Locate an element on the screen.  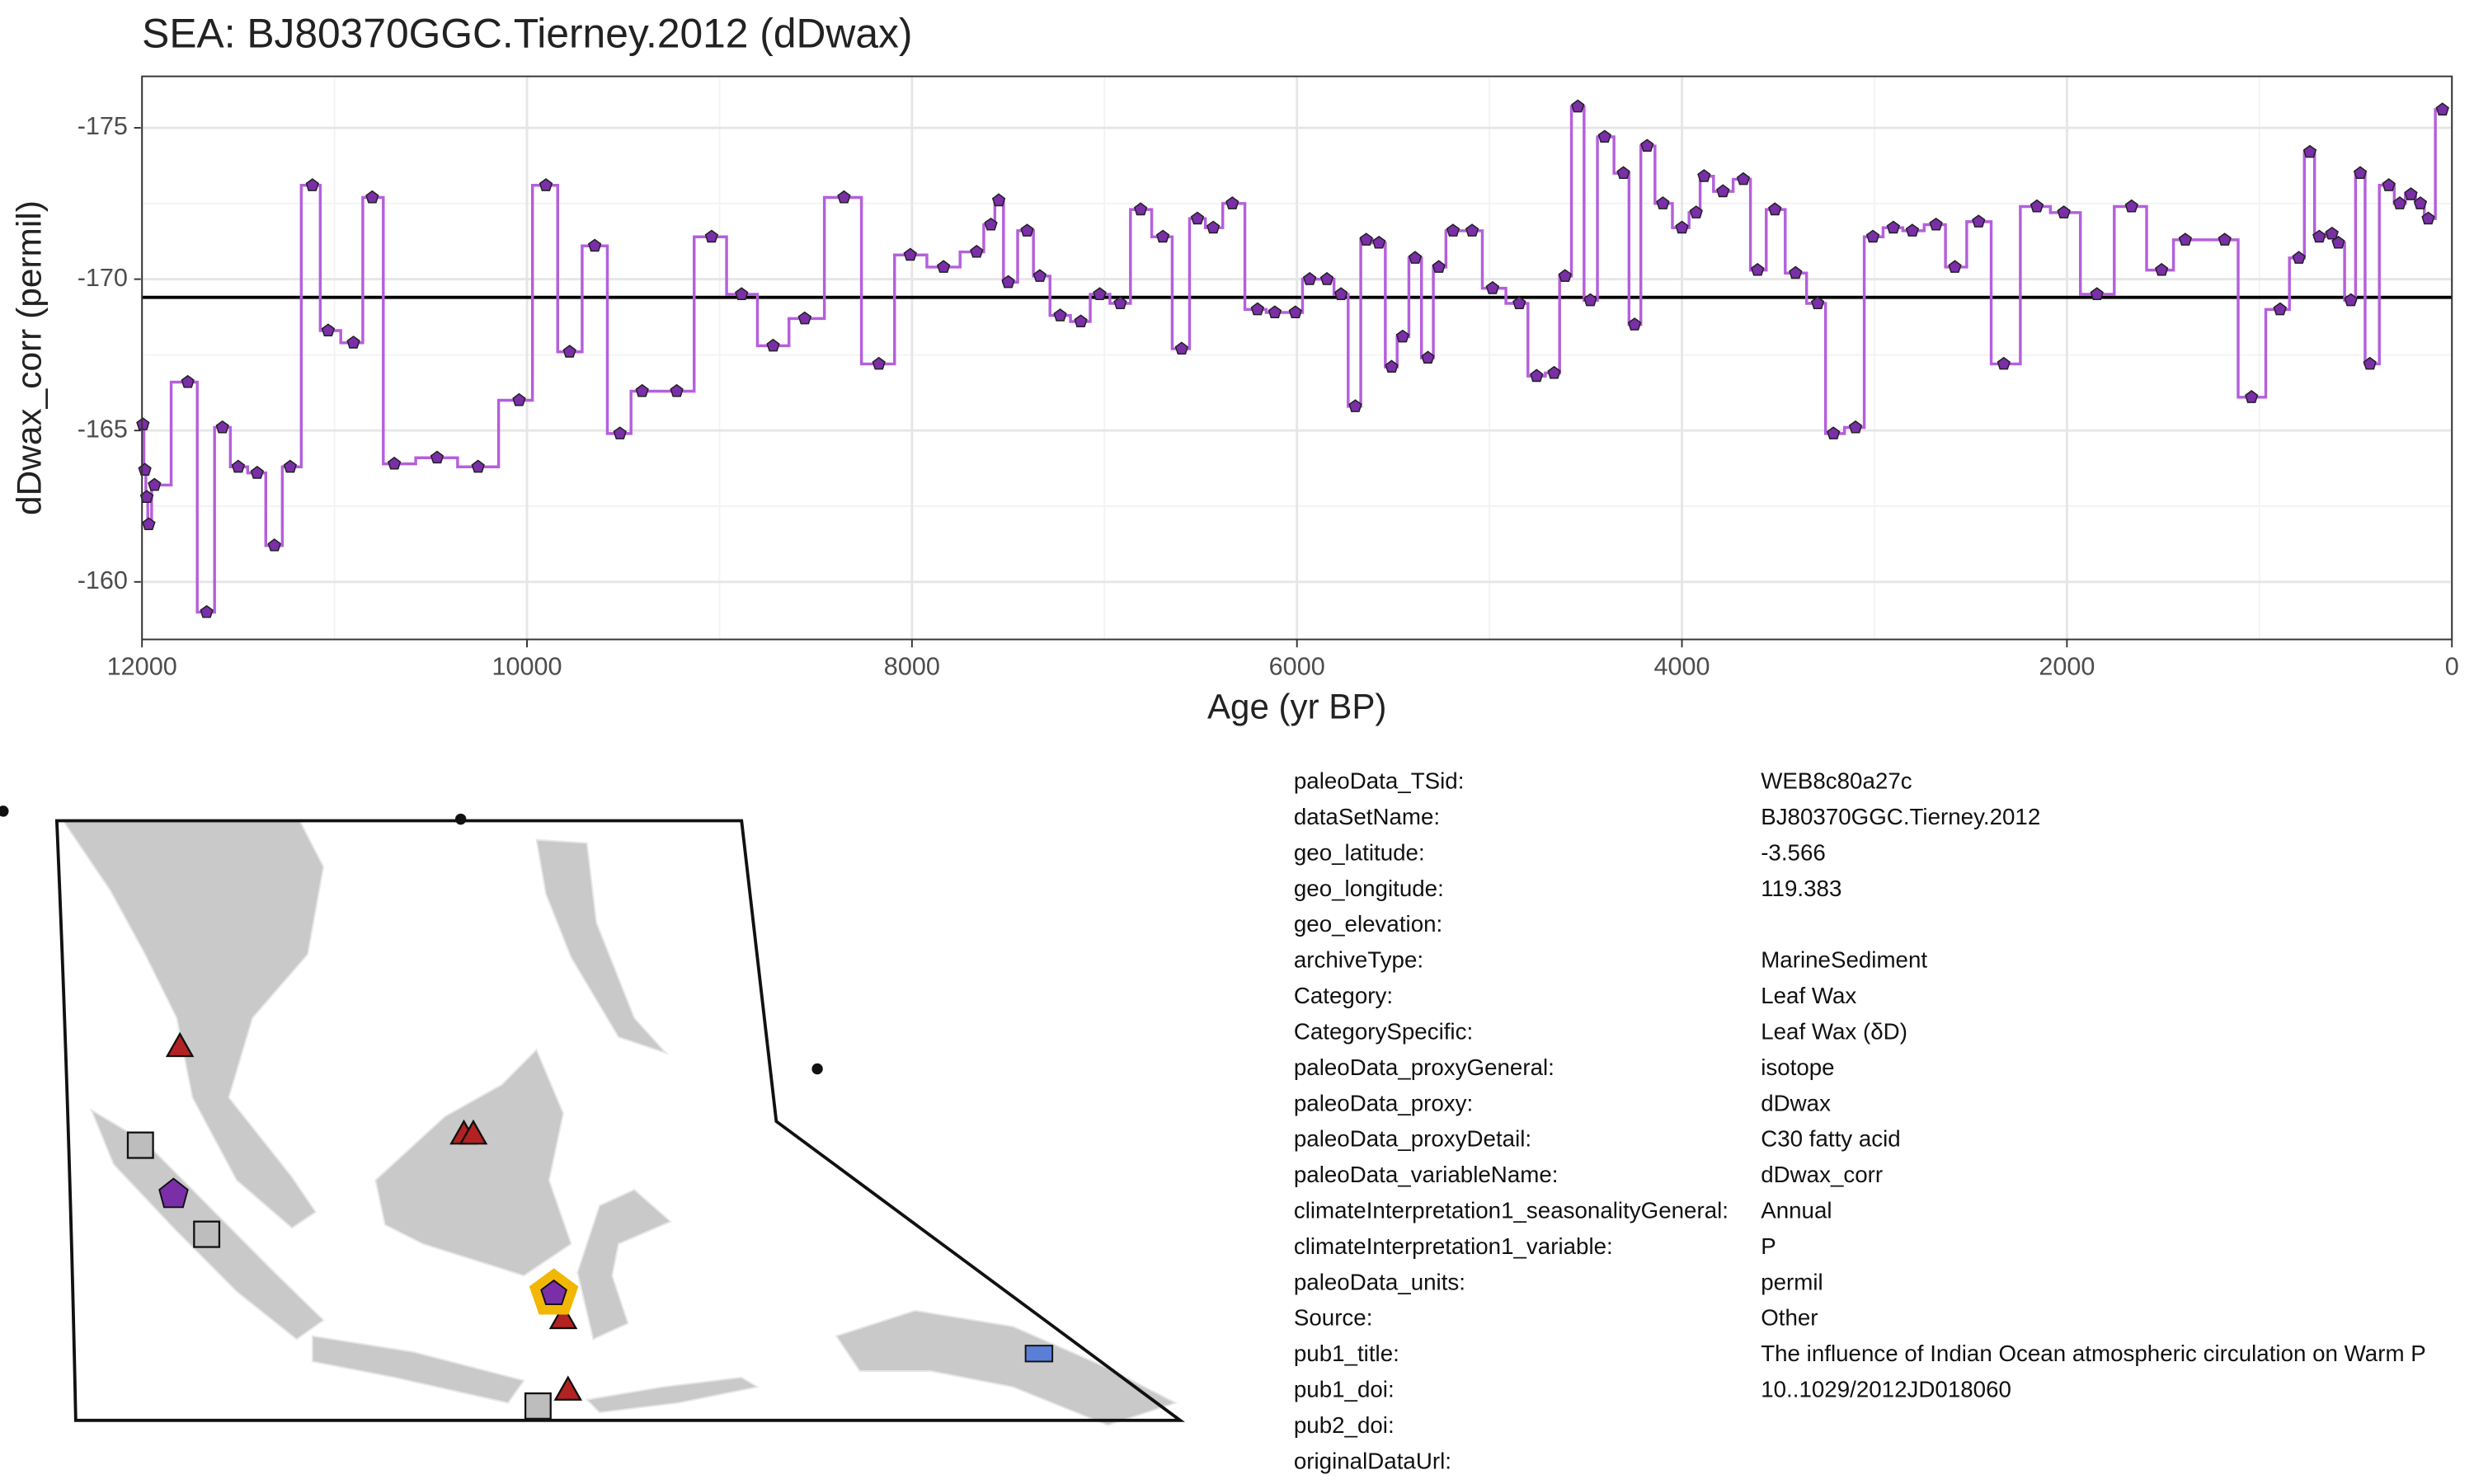
meta-value: permil is located at coordinates (1792, 1281).